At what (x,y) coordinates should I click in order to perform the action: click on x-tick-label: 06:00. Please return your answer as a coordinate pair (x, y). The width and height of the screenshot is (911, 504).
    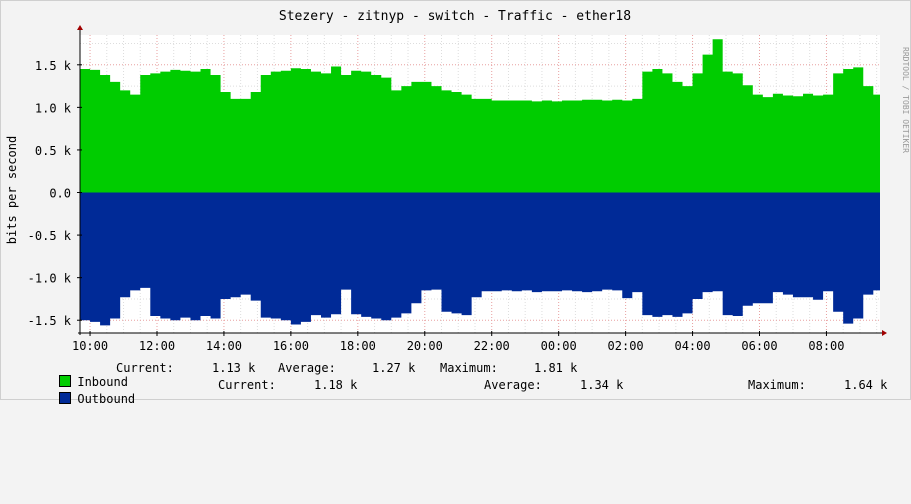
    Looking at the image, I should click on (759, 346).